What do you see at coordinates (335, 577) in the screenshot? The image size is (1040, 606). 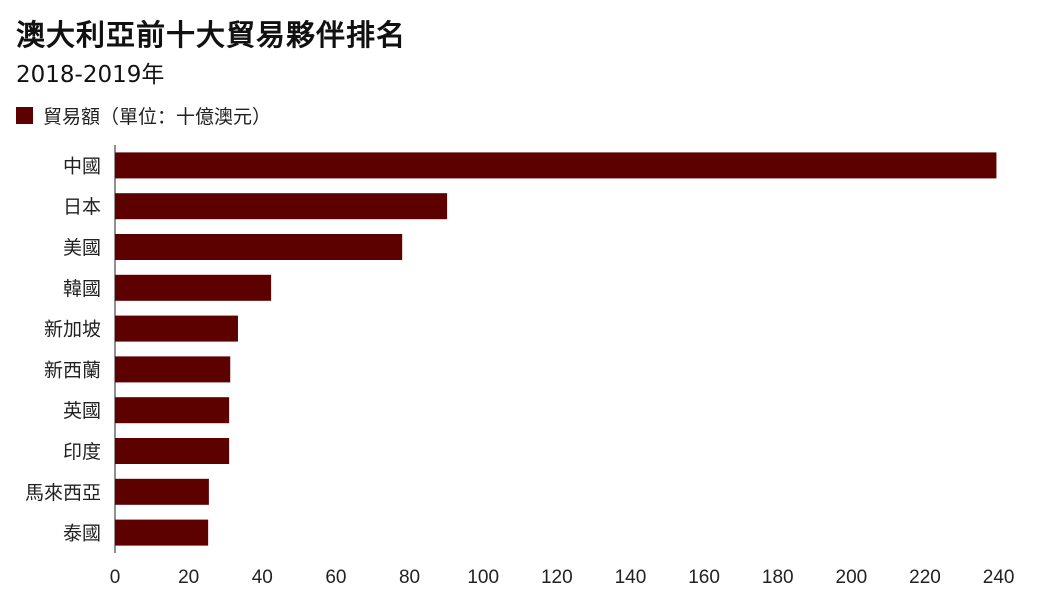 I see `x-tick-label: 60` at bounding box center [335, 577].